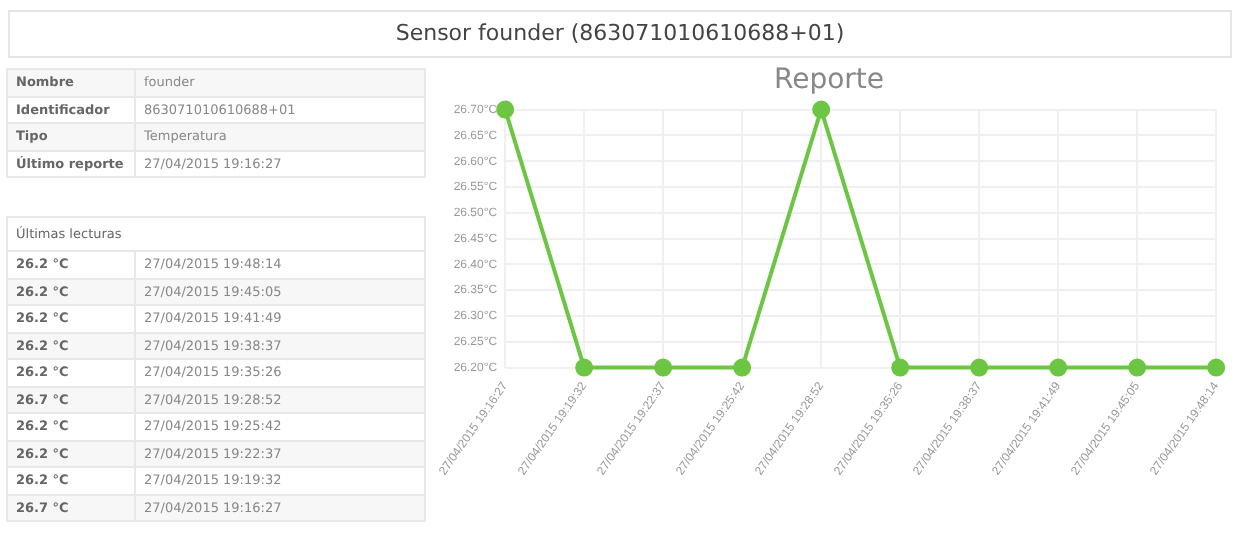 Image resolution: width=1240 pixels, height=534 pixels. I want to click on chart-title: Reporte, so click(829, 80).